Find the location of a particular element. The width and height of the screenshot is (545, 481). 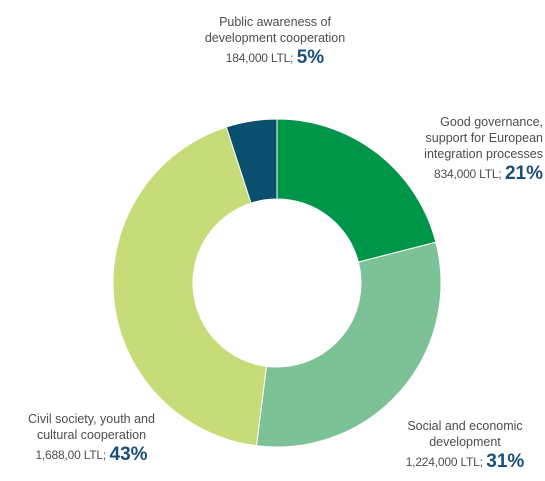

slice-name: Social and economic development is located at coordinates (465, 434).